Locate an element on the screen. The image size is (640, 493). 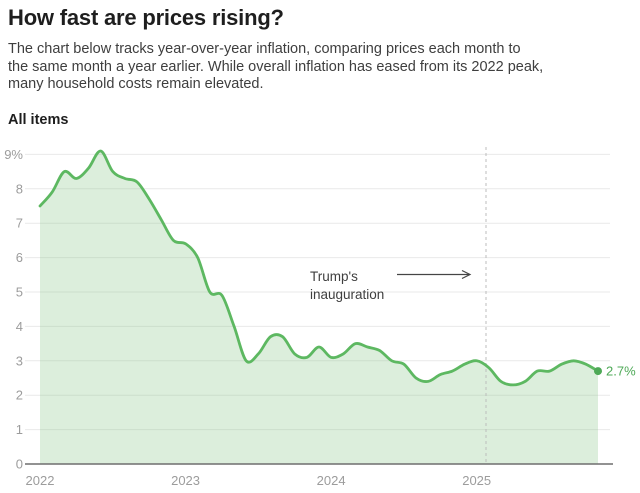
y-axis-tick-label: 3 is located at coordinates (19, 360).